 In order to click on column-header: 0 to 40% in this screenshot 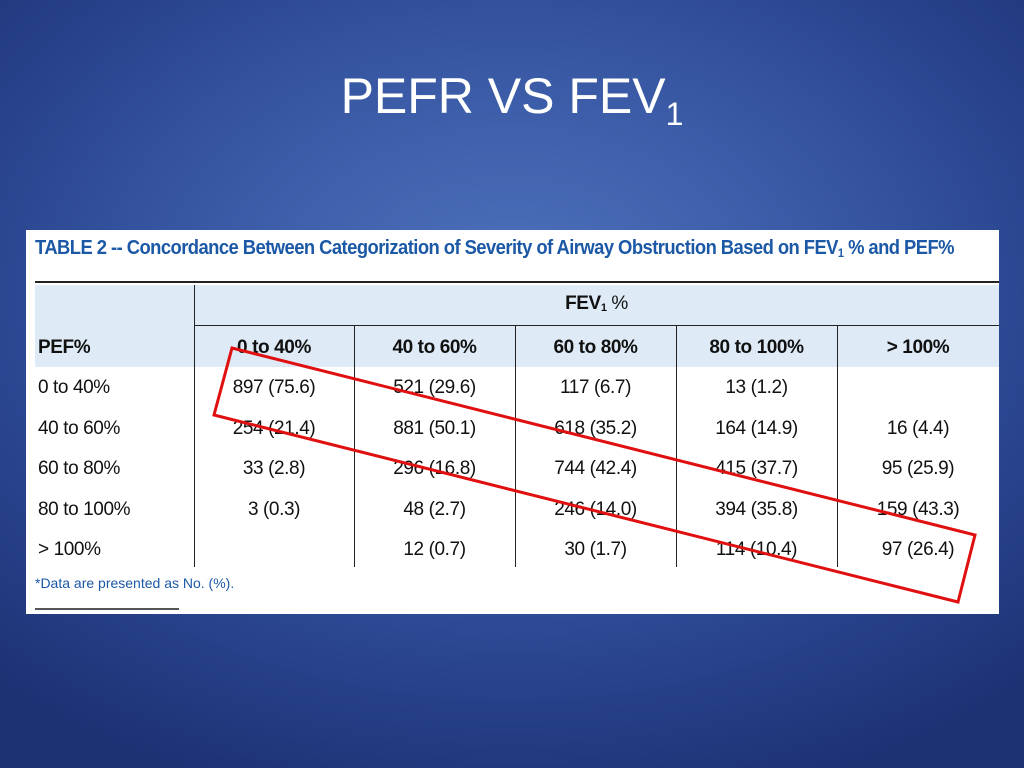, I will do `click(274, 347)`.